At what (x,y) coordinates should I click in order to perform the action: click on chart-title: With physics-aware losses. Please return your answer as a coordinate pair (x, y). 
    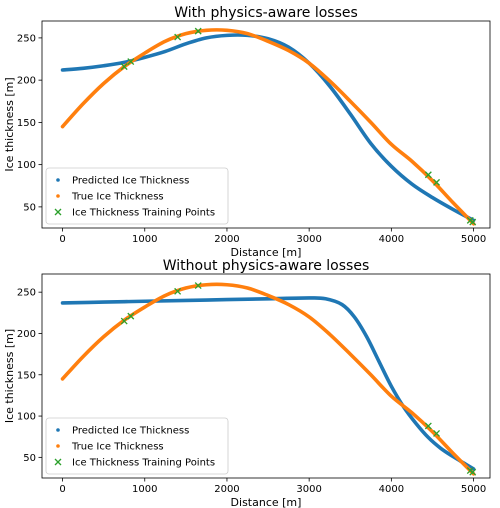
    Looking at the image, I should click on (266, 13).